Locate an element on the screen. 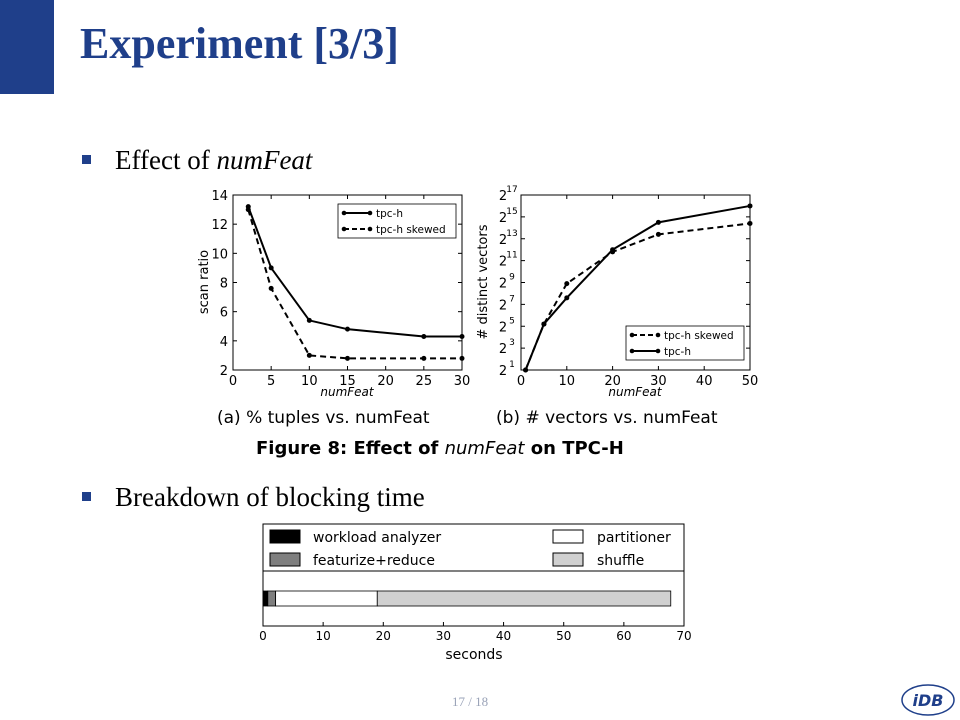 Image resolution: width=960 pixels, height=720 pixels. y-tick-exponent: 17 is located at coordinates (511, 190).